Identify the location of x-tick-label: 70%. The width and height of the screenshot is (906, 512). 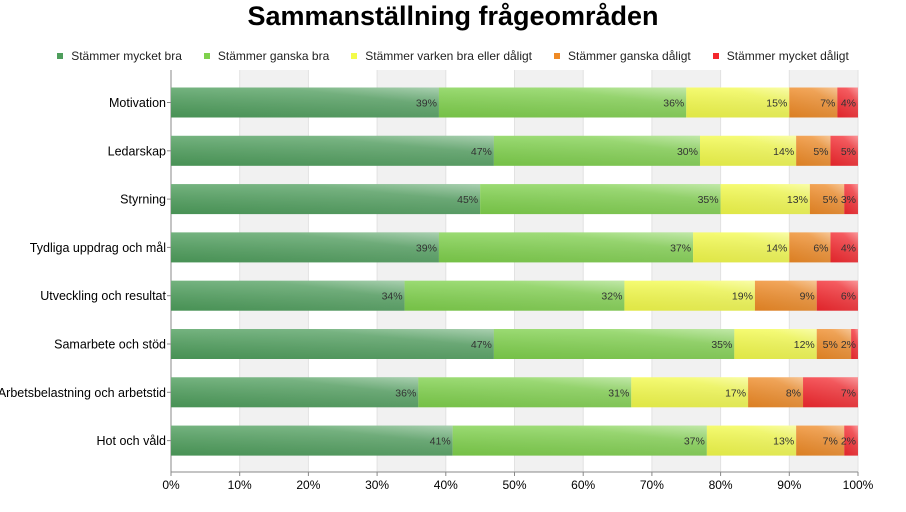
(652, 485).